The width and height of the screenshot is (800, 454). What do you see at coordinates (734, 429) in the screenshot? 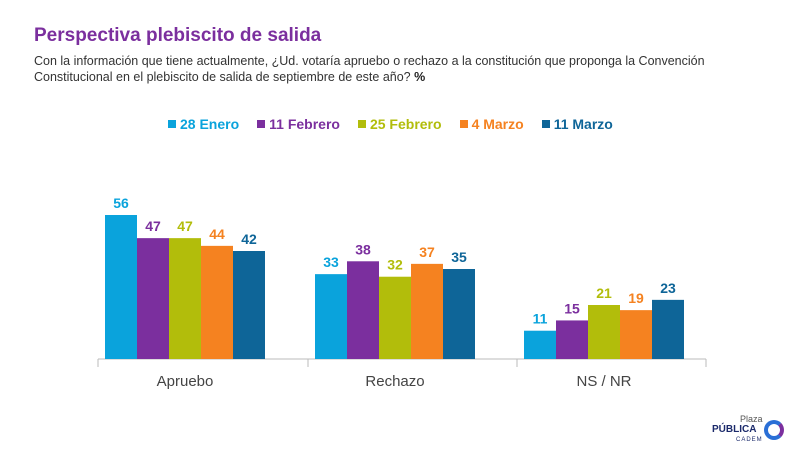
I see `logo-text-2: PÚBLICA` at bounding box center [734, 429].